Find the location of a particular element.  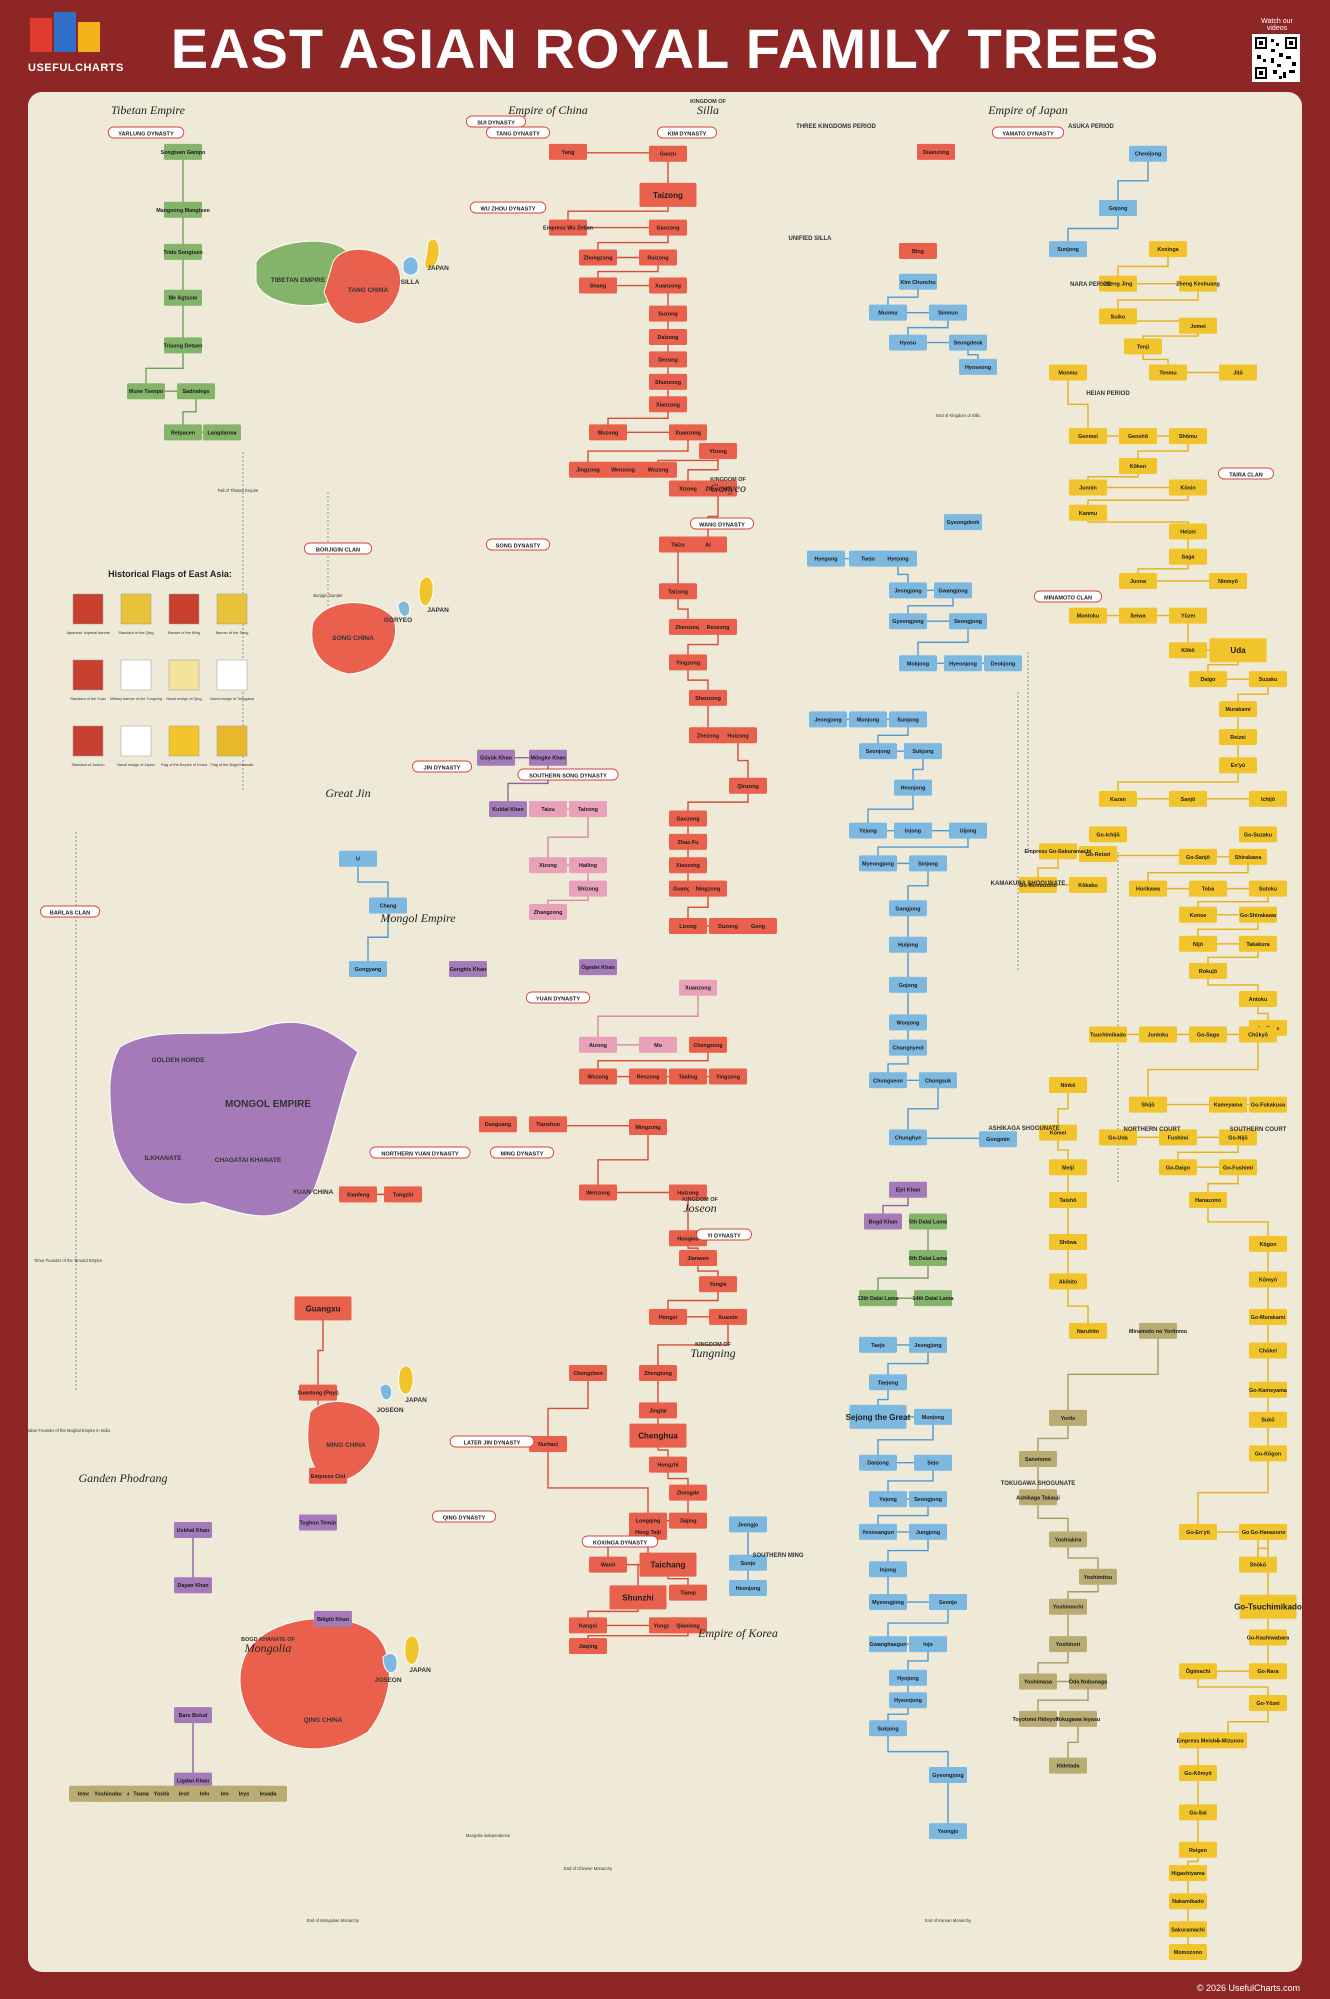

ruler-name: Seongjong is located at coordinates (968, 622).